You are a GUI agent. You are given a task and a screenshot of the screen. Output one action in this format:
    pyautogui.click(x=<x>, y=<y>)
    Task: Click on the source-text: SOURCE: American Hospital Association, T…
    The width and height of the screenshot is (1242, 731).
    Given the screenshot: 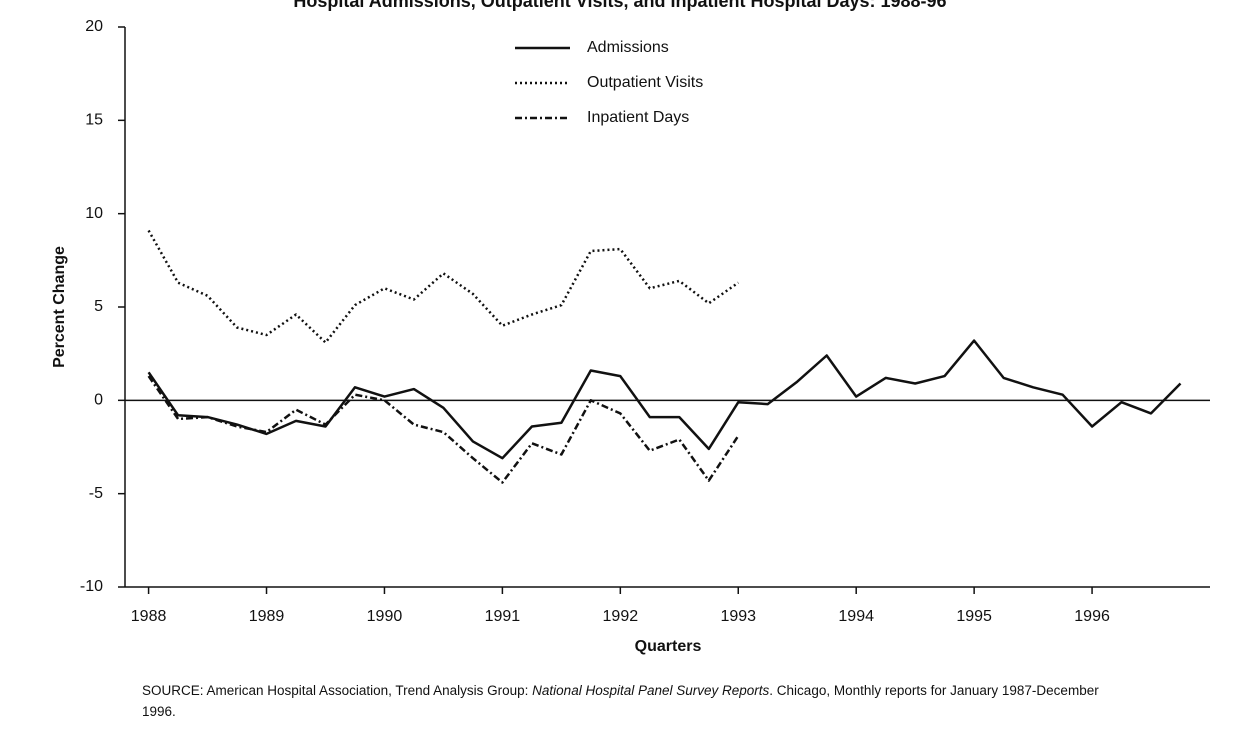 What is the action you would take?
    pyautogui.click(x=337, y=690)
    